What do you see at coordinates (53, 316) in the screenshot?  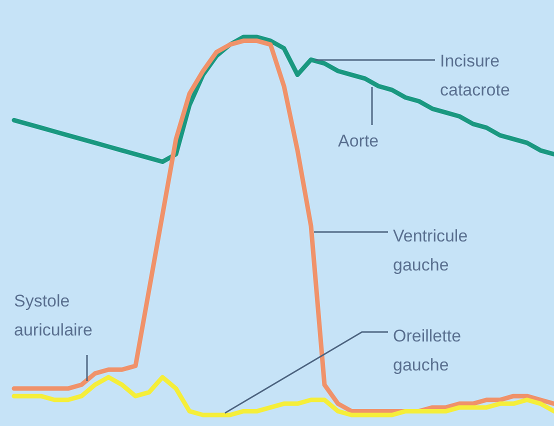 I see `annotation: Systole auriculaire` at bounding box center [53, 316].